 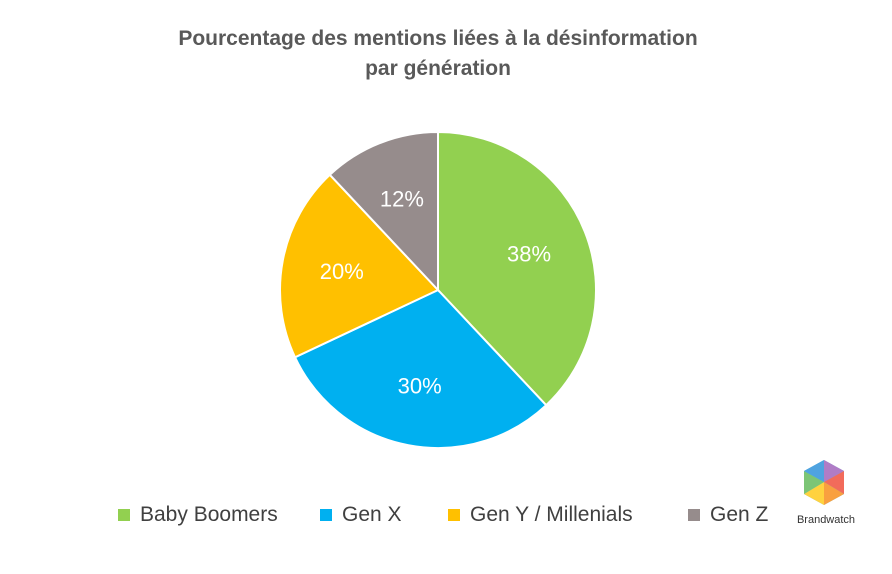 What do you see at coordinates (402, 198) in the screenshot?
I see `data-label-gen-z: 12%` at bounding box center [402, 198].